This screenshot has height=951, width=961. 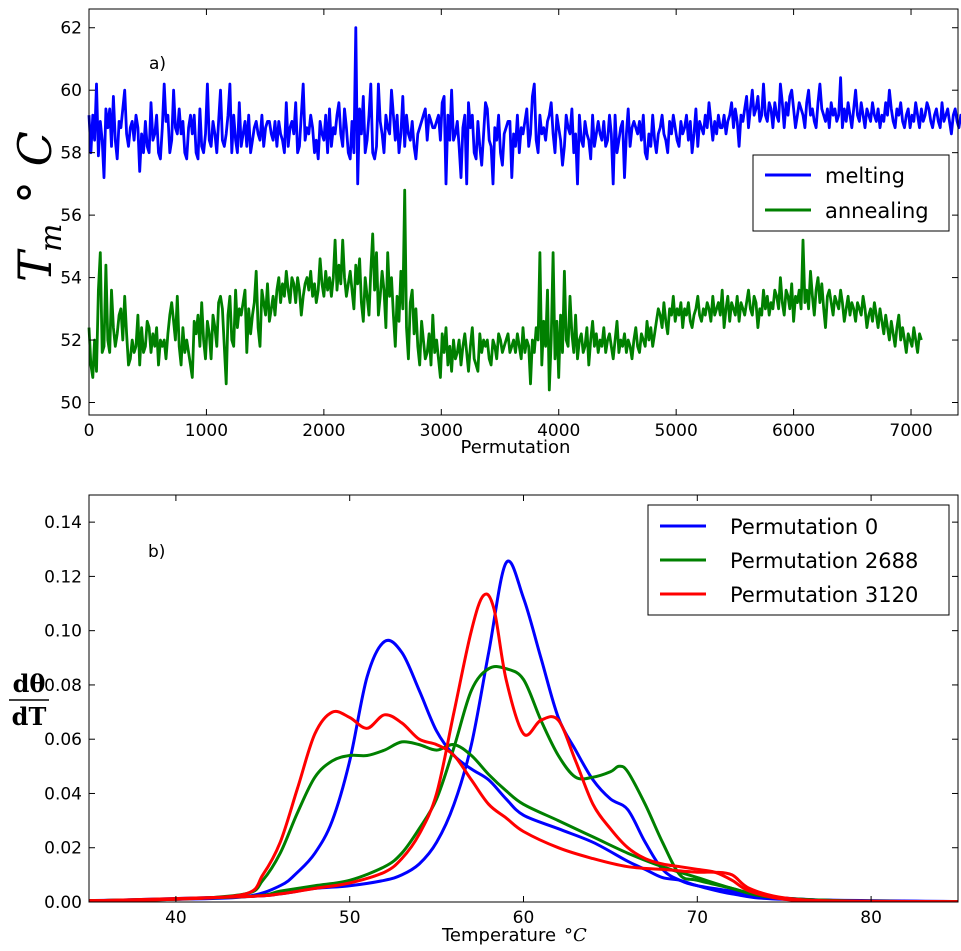 What do you see at coordinates (63, 849) in the screenshot?
I see `panel-b-y-tick-label: 0.02` at bounding box center [63, 849].